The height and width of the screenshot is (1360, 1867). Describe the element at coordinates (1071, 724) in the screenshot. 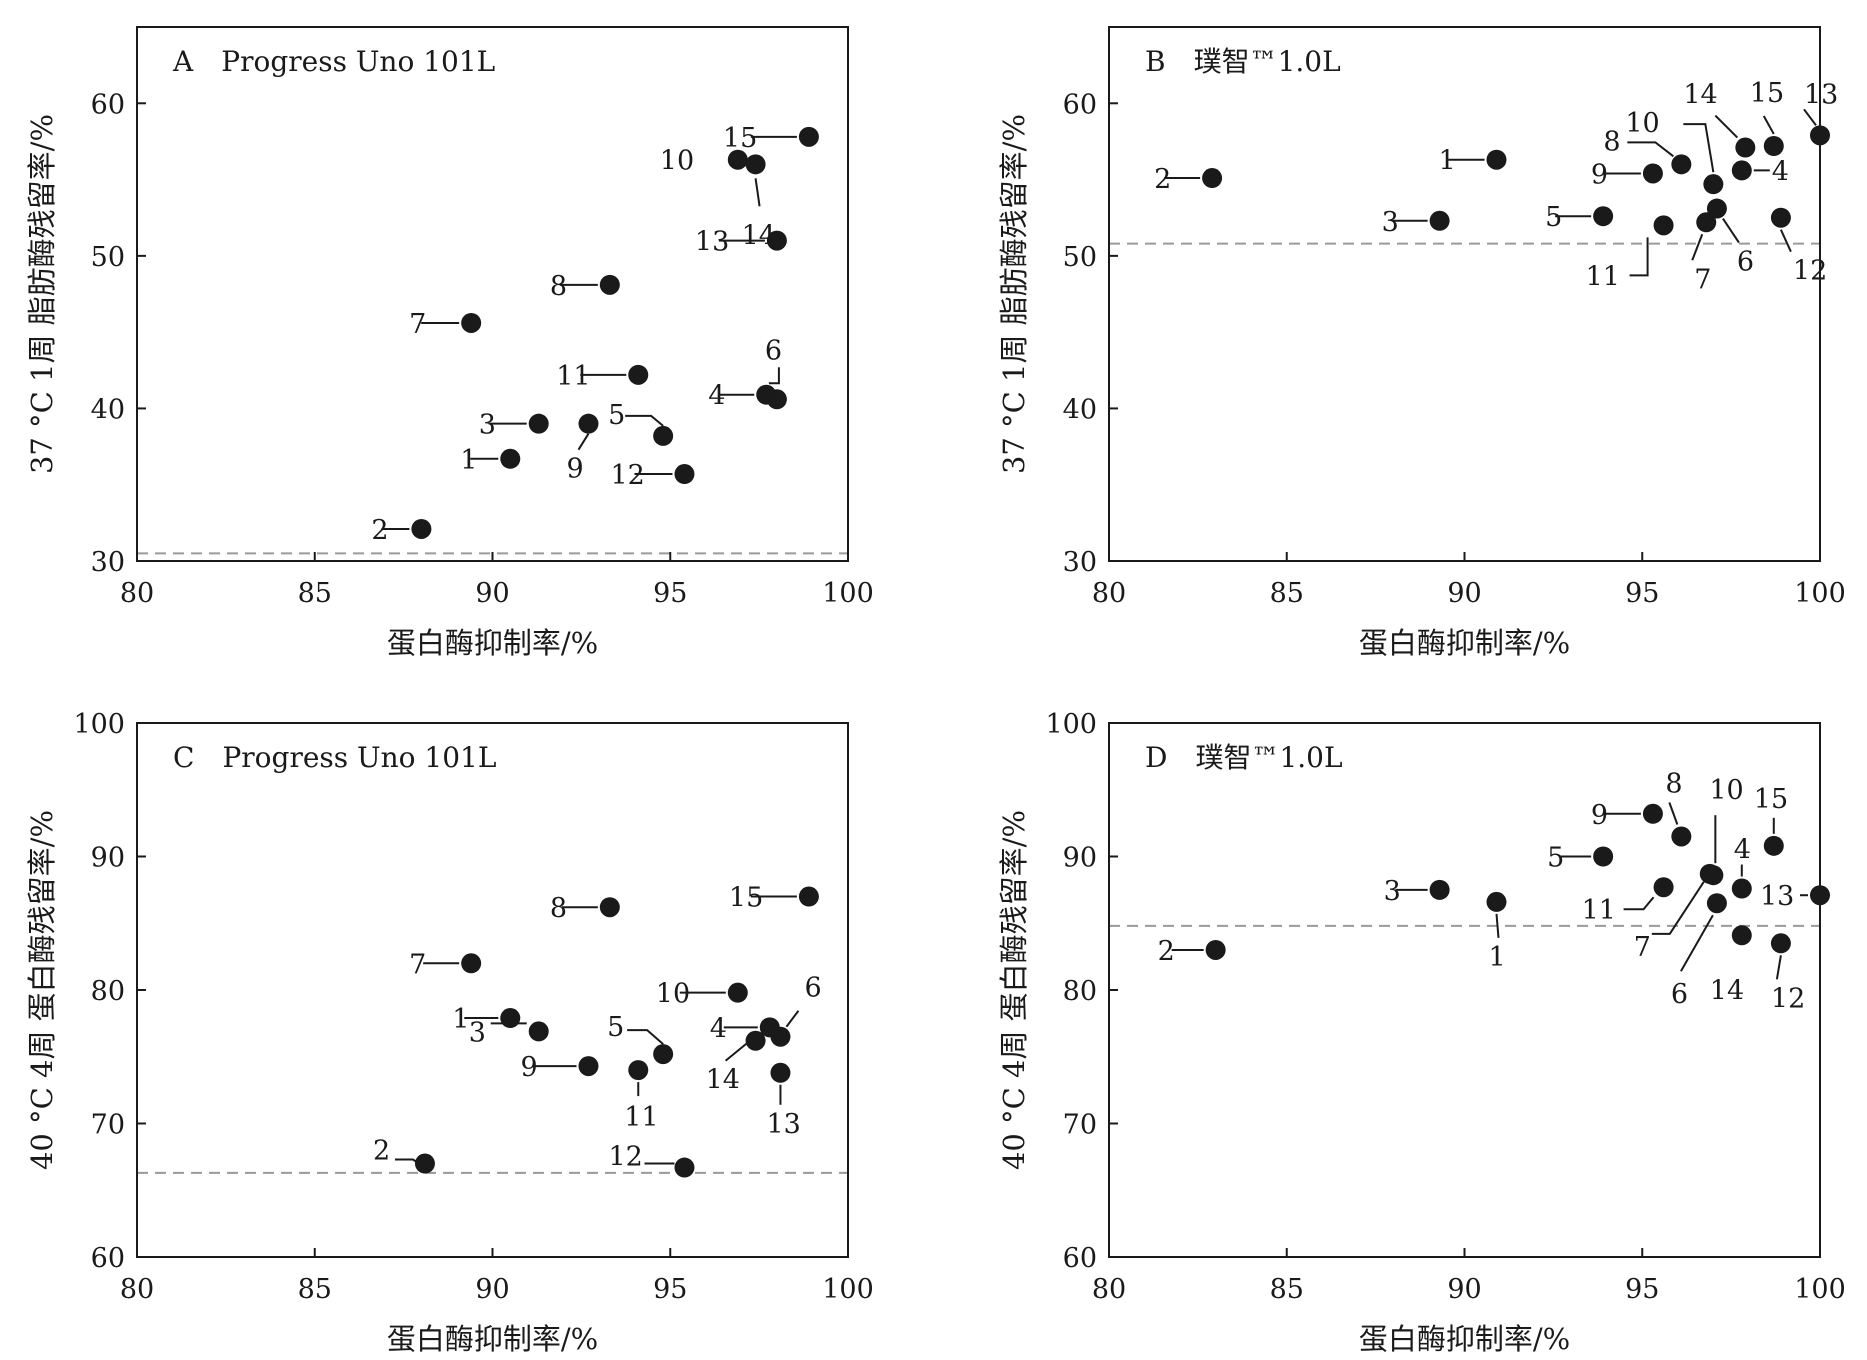

I see `y-tick-label: 100` at that location.